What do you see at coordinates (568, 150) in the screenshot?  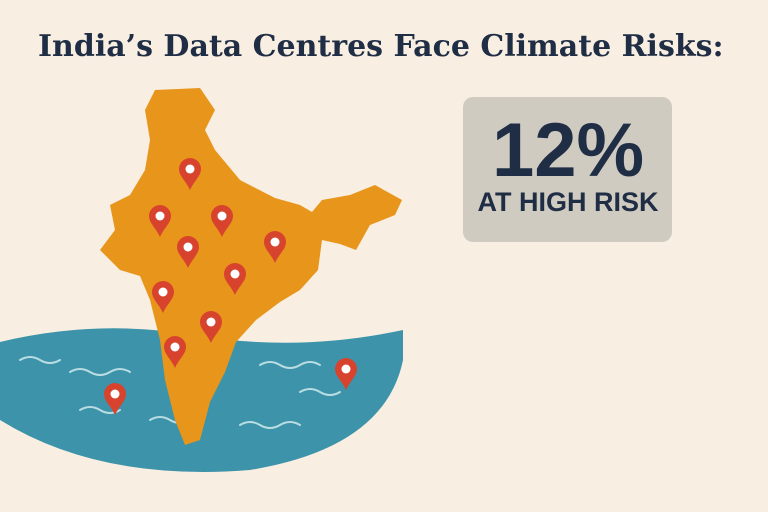 I see `stat-value: 12%` at bounding box center [568, 150].